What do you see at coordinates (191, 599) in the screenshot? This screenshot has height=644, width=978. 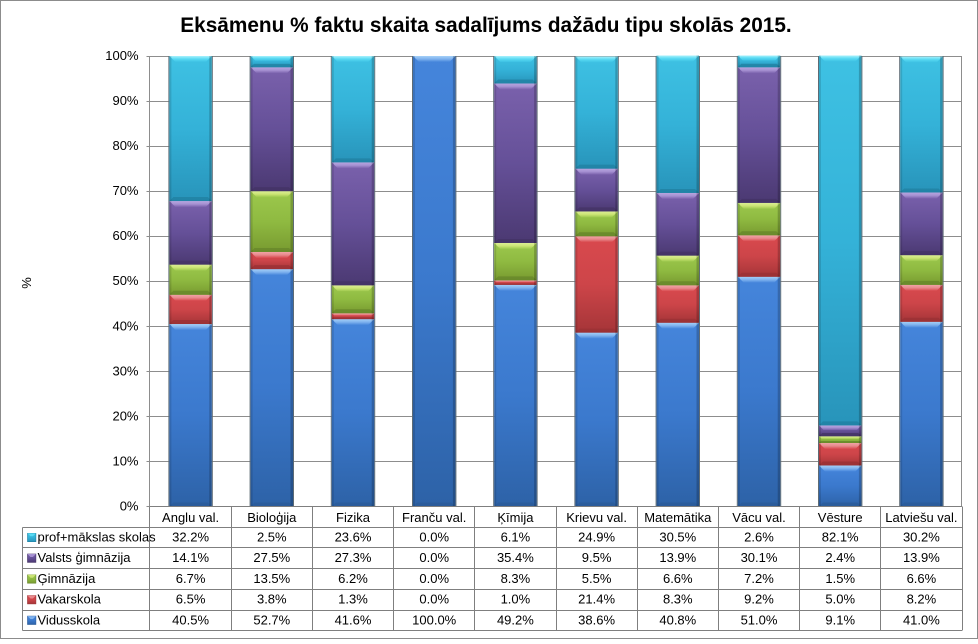 I see `svg-text: 6.5%` at bounding box center [191, 599].